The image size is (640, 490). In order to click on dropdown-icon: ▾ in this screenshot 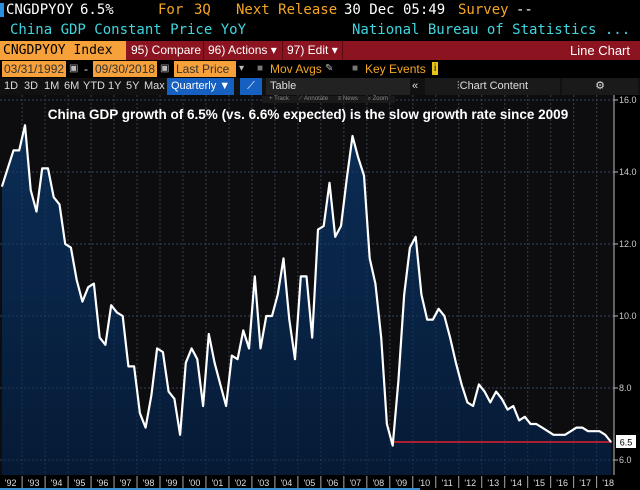, I will do `click(242, 68)`.